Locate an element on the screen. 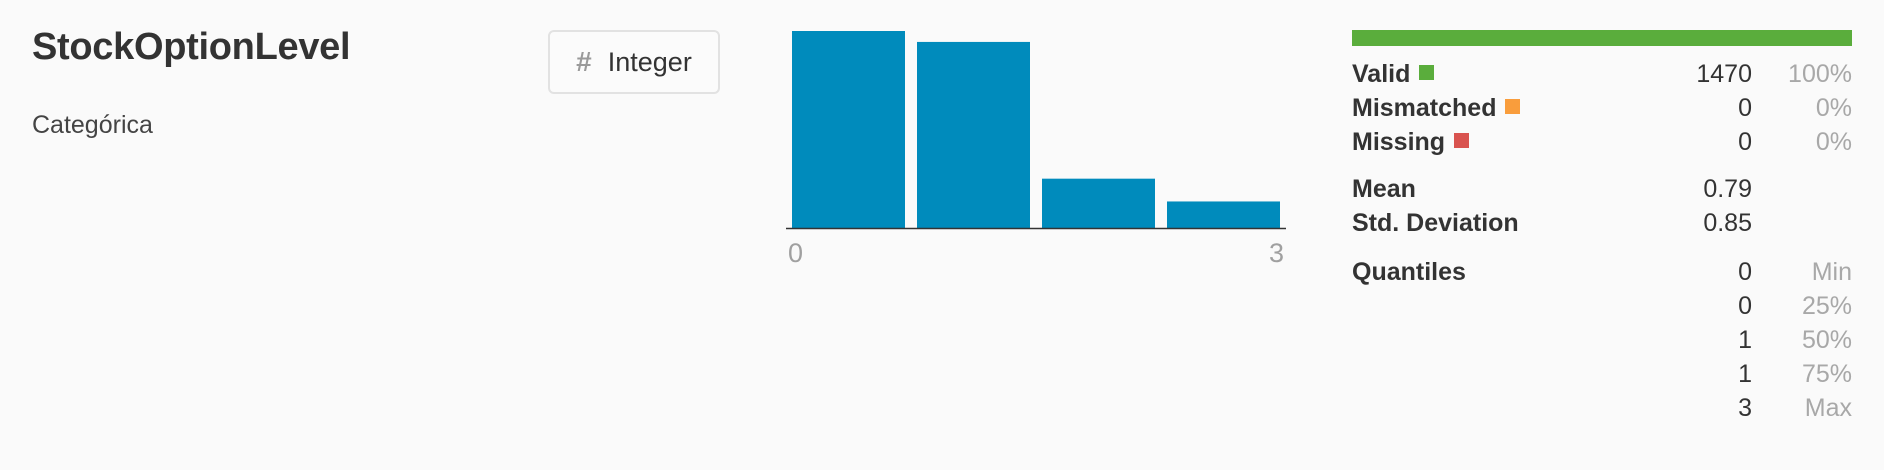  std-value: 0.85 is located at coordinates (1727, 223).